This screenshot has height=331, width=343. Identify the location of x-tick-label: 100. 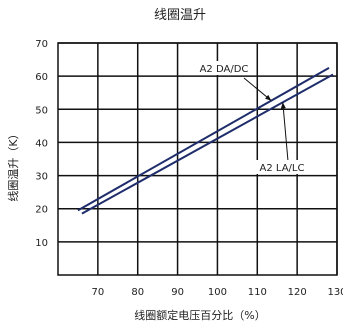
(217, 292).